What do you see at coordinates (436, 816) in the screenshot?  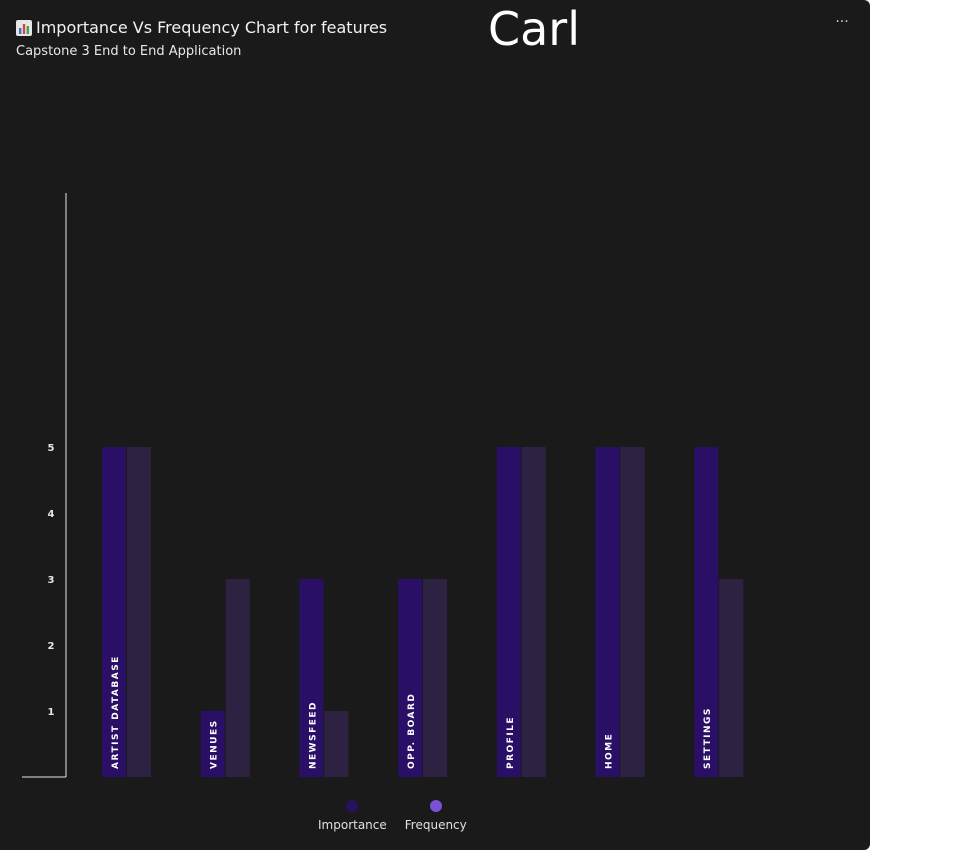 I see `legend-item-frequency: Frequency` at bounding box center [436, 816].